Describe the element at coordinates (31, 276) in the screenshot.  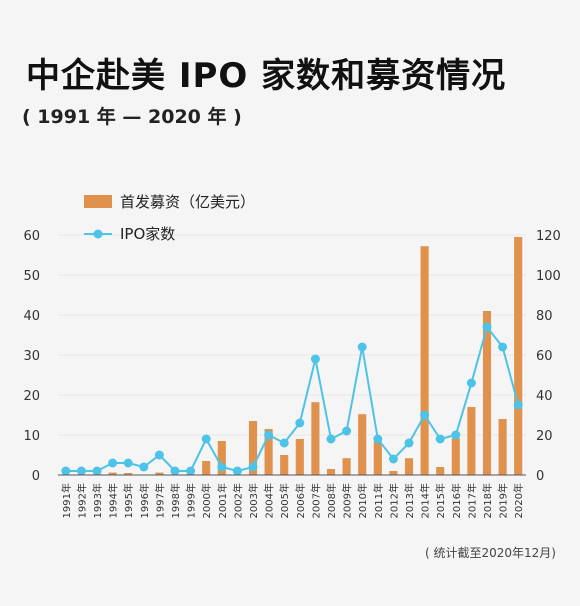
I see `left-tick-label: 50` at that location.